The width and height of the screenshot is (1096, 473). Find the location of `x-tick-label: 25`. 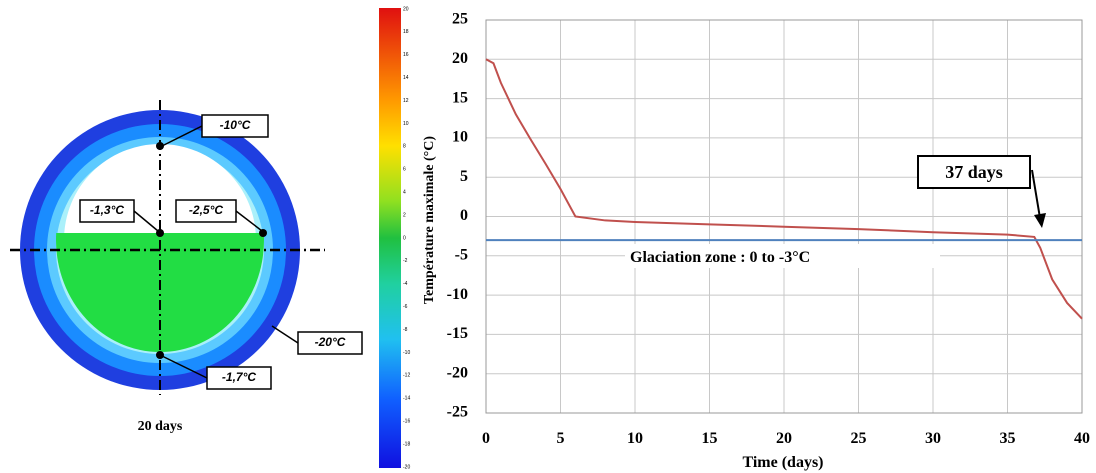

x-tick-label: 25 is located at coordinates (859, 438).